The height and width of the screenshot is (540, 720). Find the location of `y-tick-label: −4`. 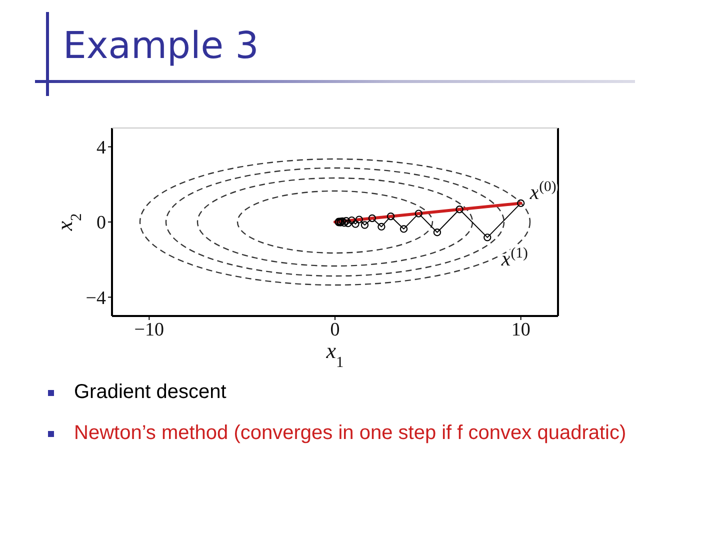

y-tick-label: −4 is located at coordinates (96, 298).